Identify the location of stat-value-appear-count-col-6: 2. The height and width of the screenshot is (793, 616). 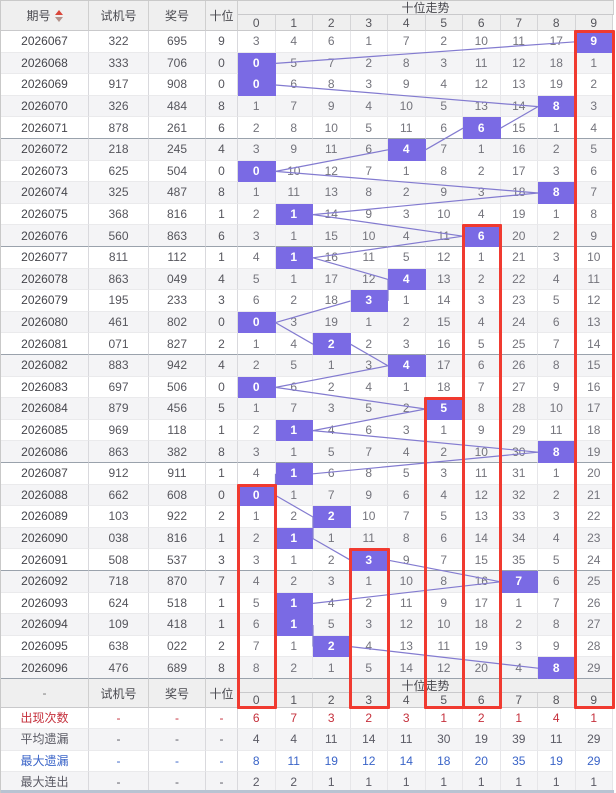
(482, 719).